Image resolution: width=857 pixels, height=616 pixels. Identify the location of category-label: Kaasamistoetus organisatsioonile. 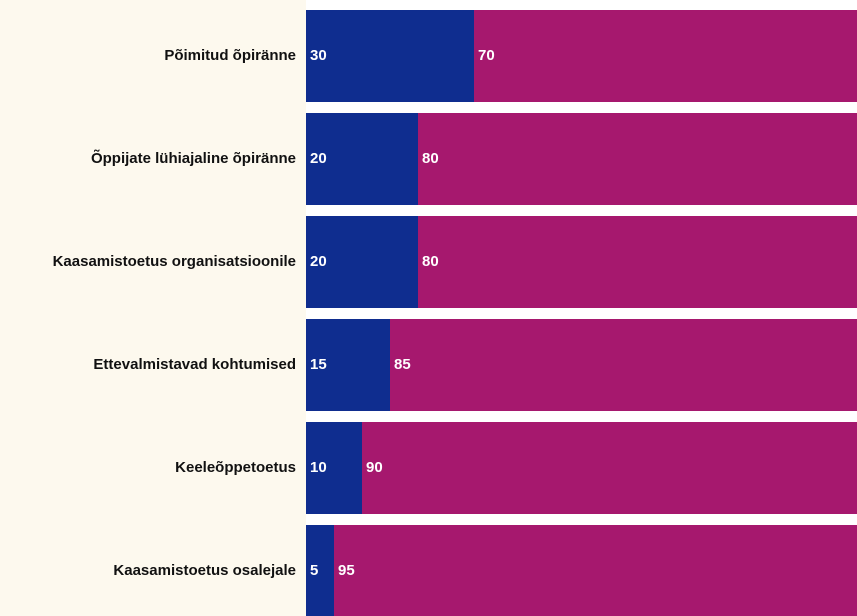
(174, 261).